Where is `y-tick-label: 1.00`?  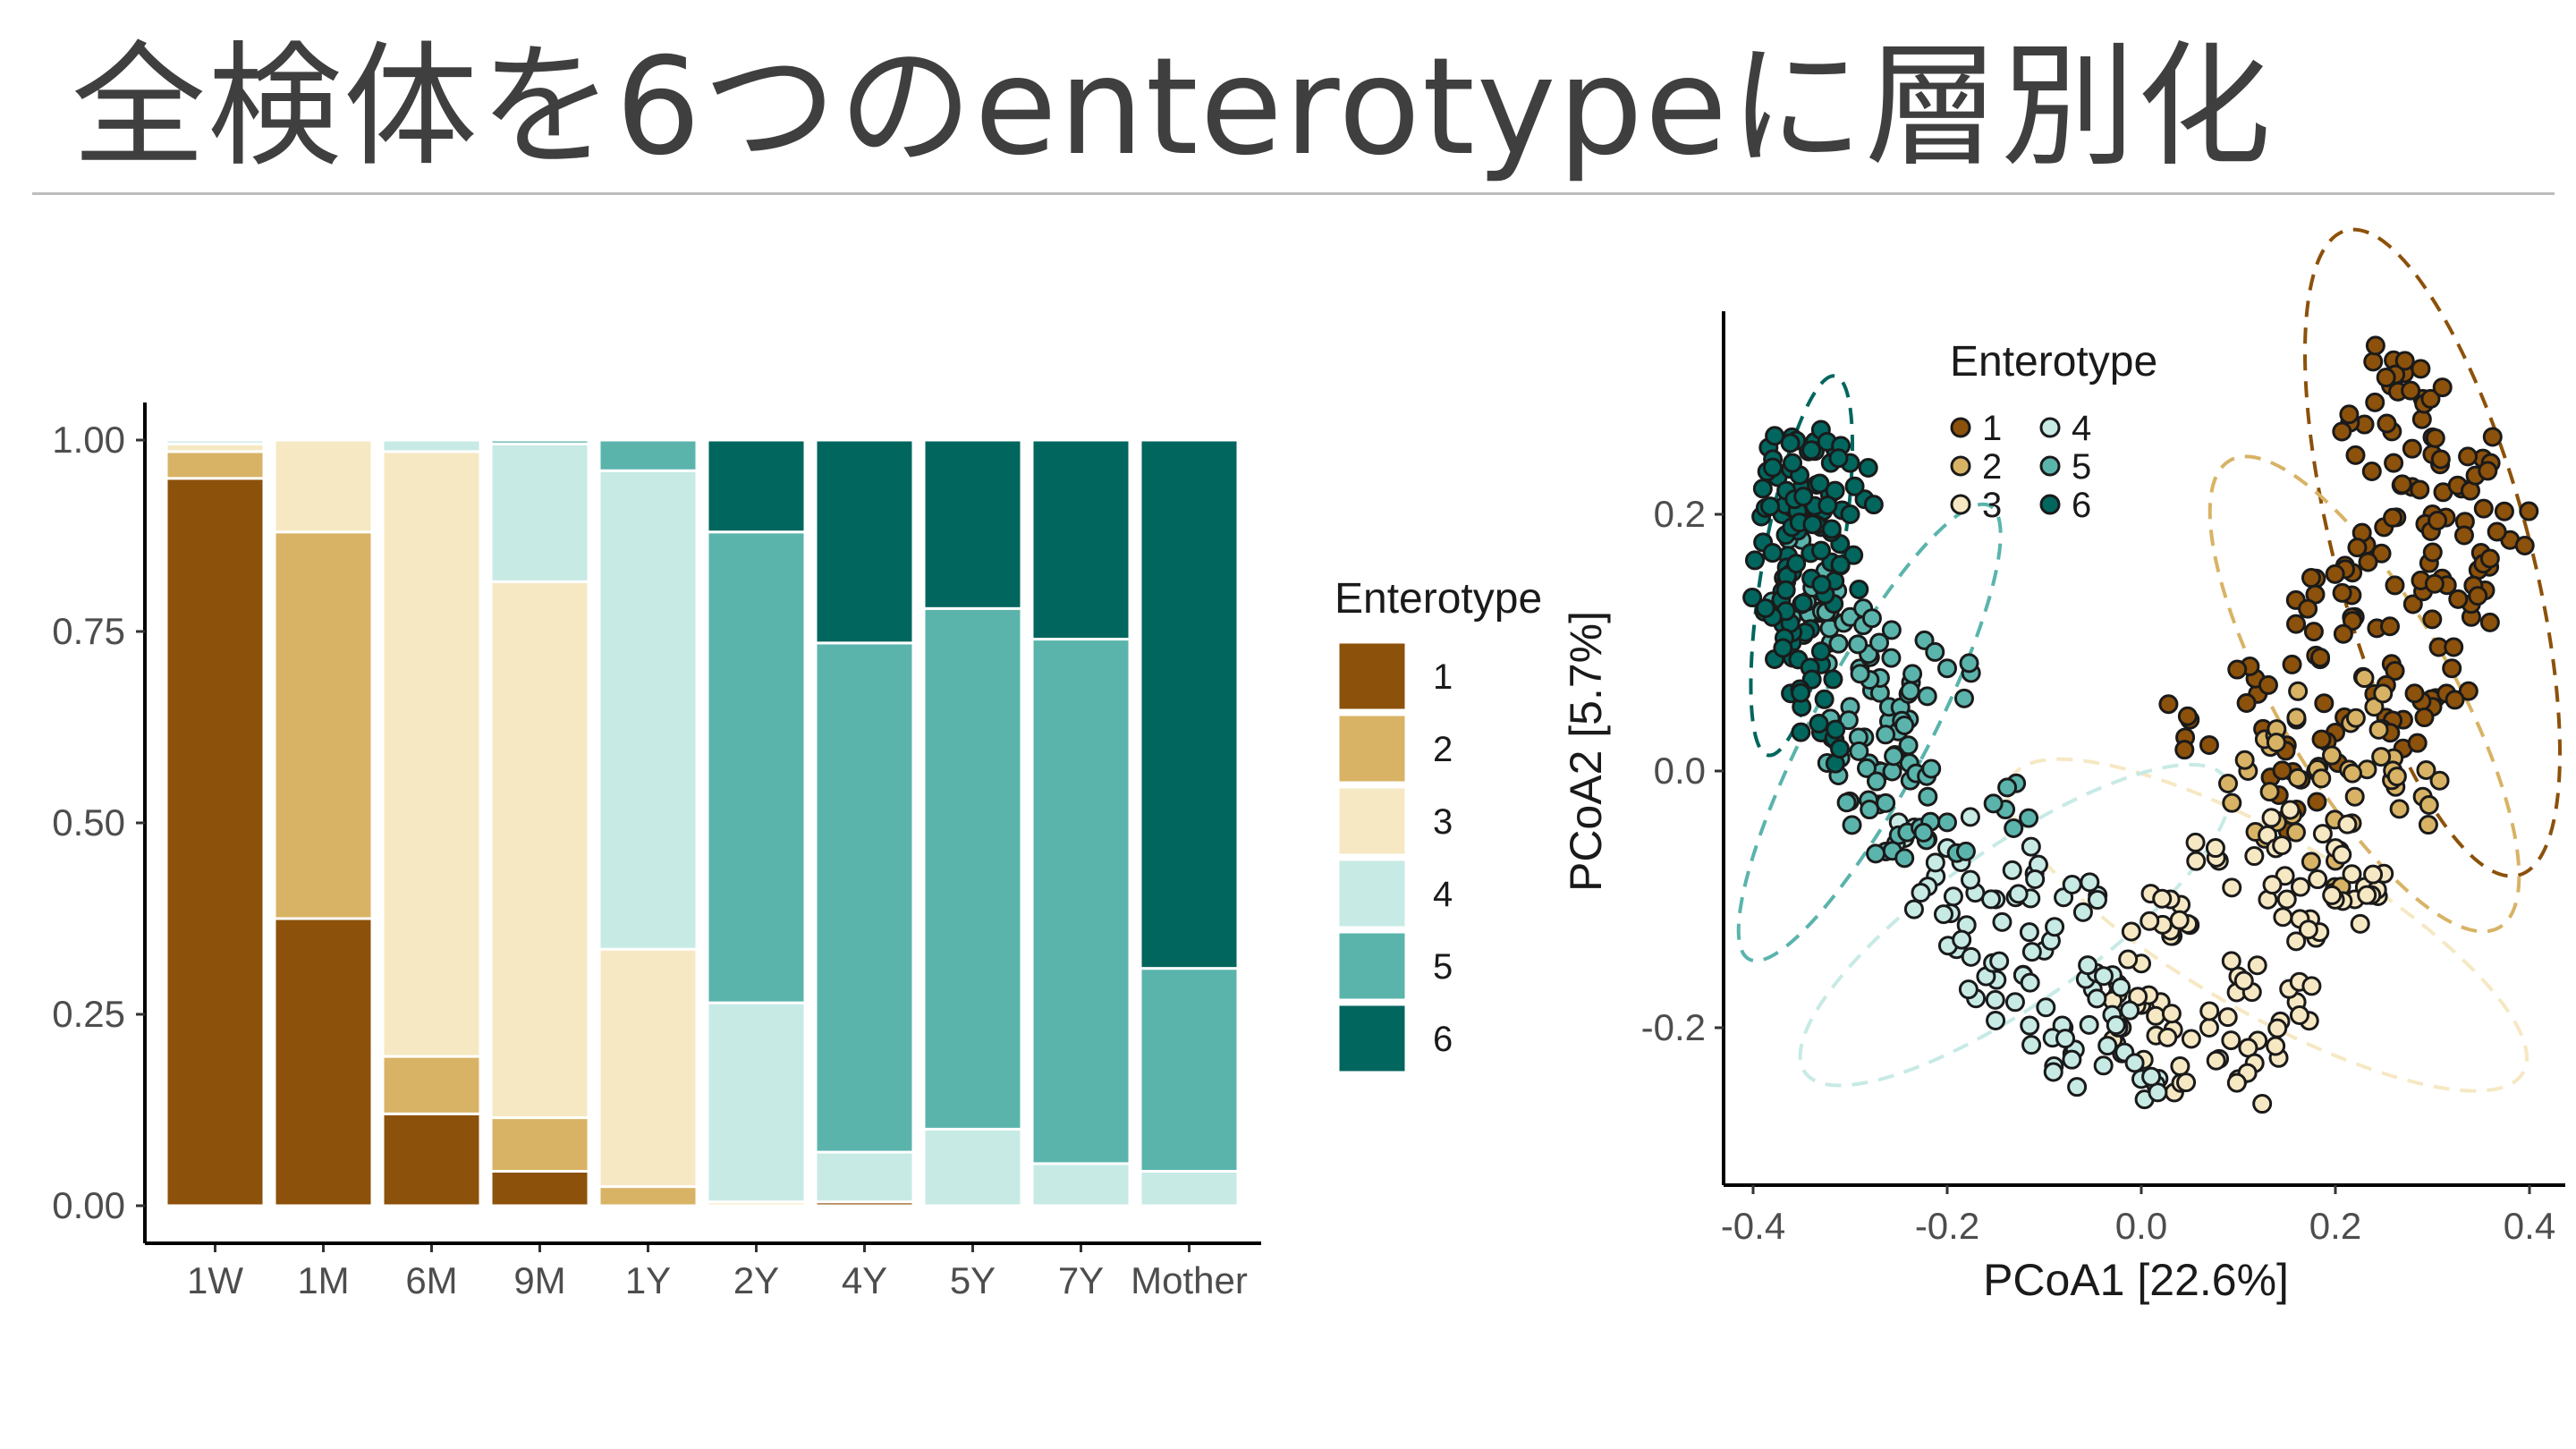
y-tick-label: 1.00 is located at coordinates (88, 440).